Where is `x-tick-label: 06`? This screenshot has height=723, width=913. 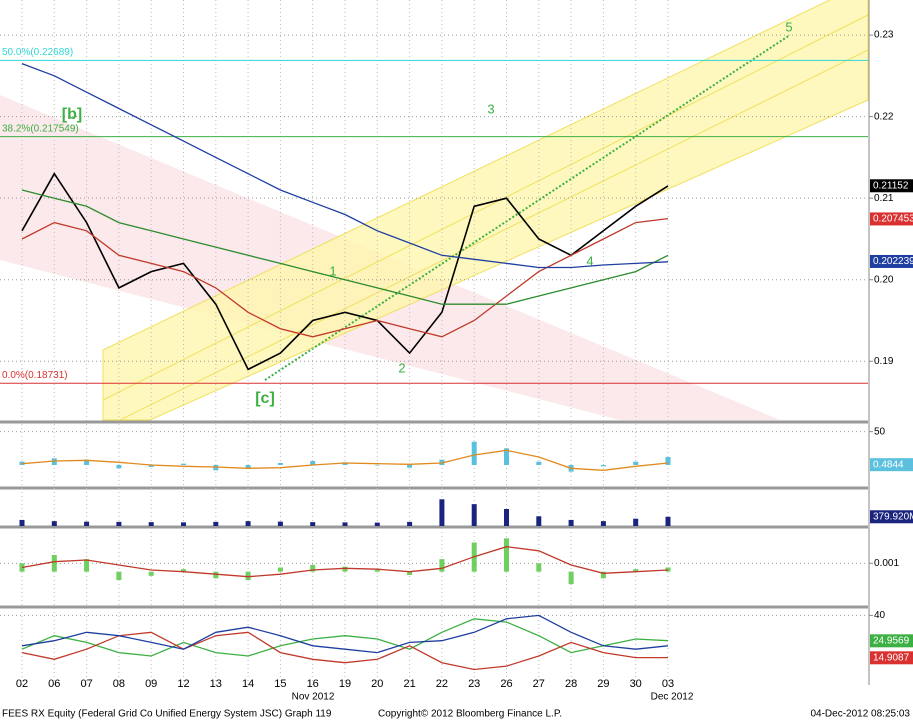 x-tick-label: 06 is located at coordinates (54, 684).